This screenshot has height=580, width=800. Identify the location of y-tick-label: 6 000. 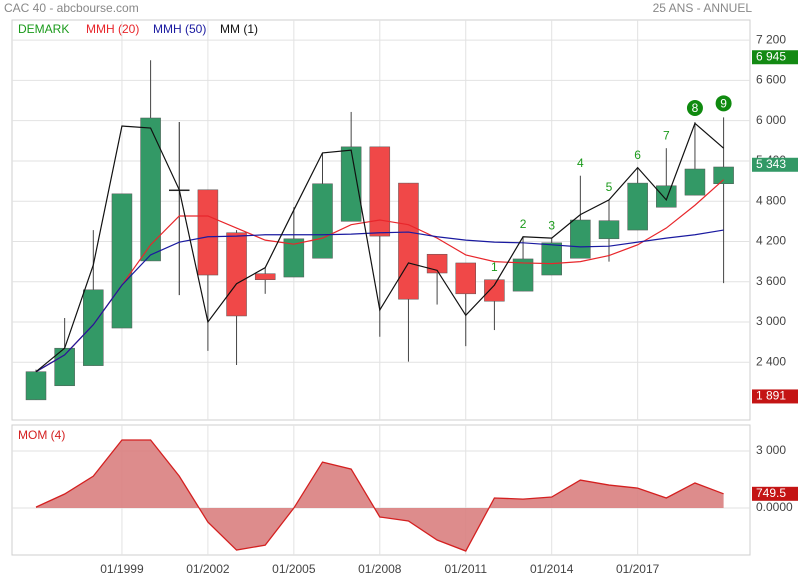
(771, 120).